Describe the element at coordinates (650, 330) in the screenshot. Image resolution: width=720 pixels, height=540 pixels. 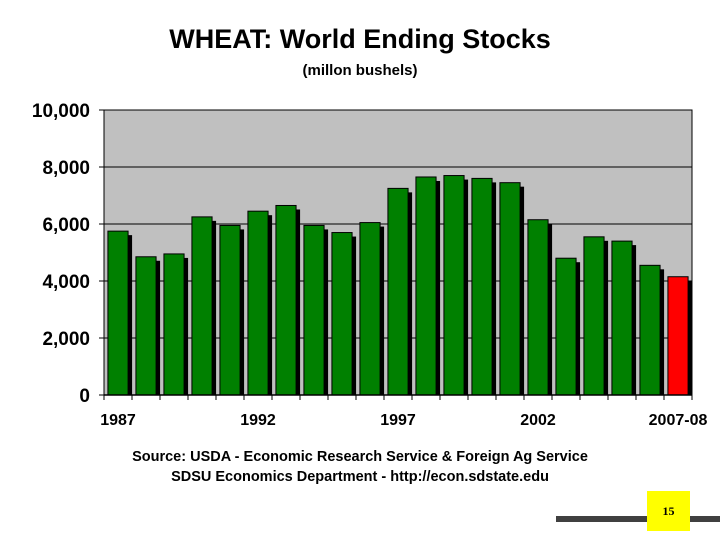
I see `bar-2006` at that location.